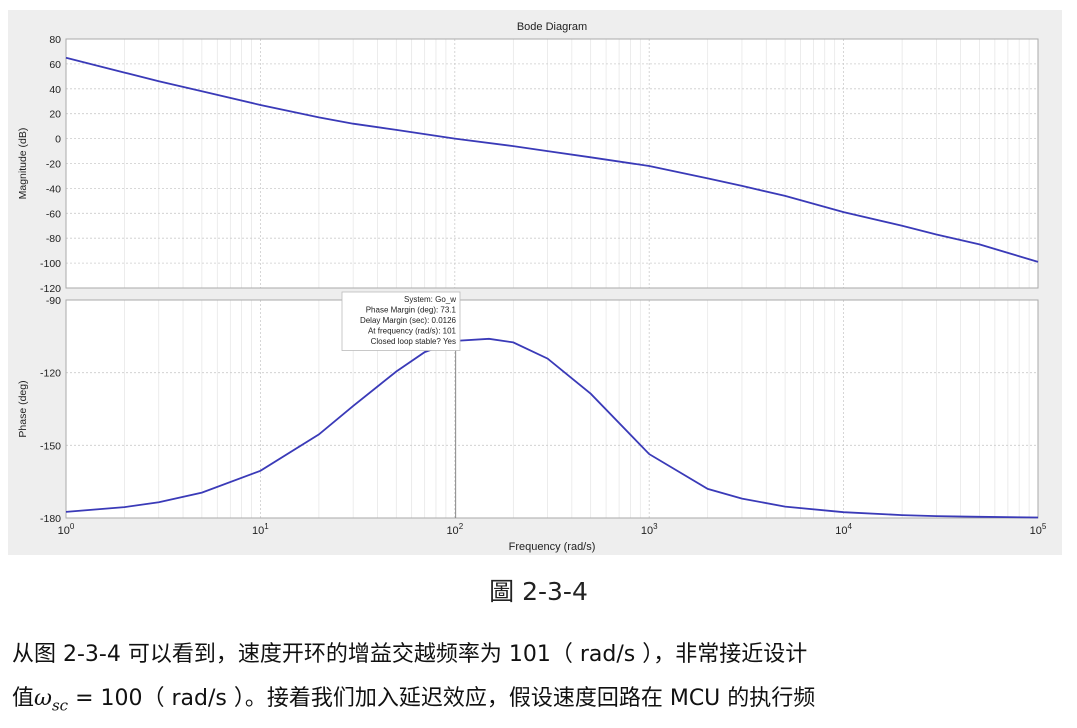 Image resolution: width=1077 pixels, height=728 pixels. Describe the element at coordinates (552, 27) in the screenshot. I see `chart-title: Bode Diagram` at that location.